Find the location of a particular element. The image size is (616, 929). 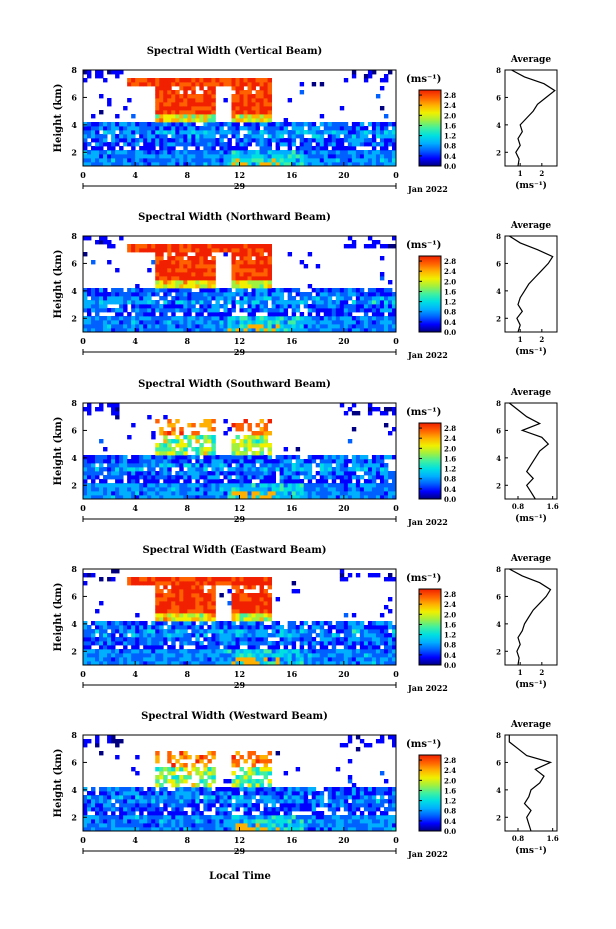

average-x-label: (ms⁻¹) is located at coordinates (531, 185).